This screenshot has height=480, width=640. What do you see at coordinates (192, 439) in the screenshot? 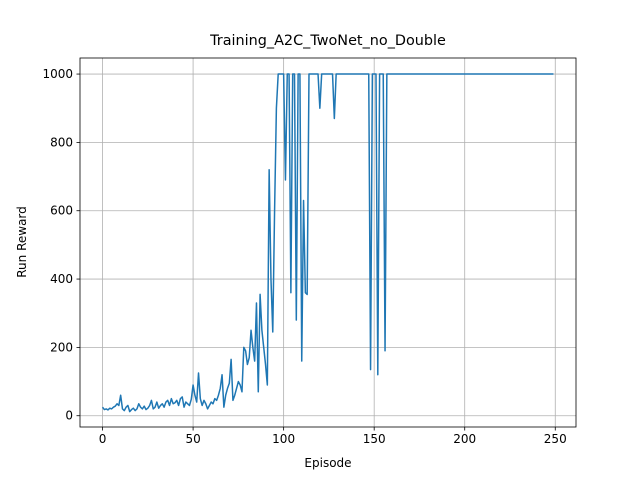
I see `x-tick-label: 50` at bounding box center [192, 439].